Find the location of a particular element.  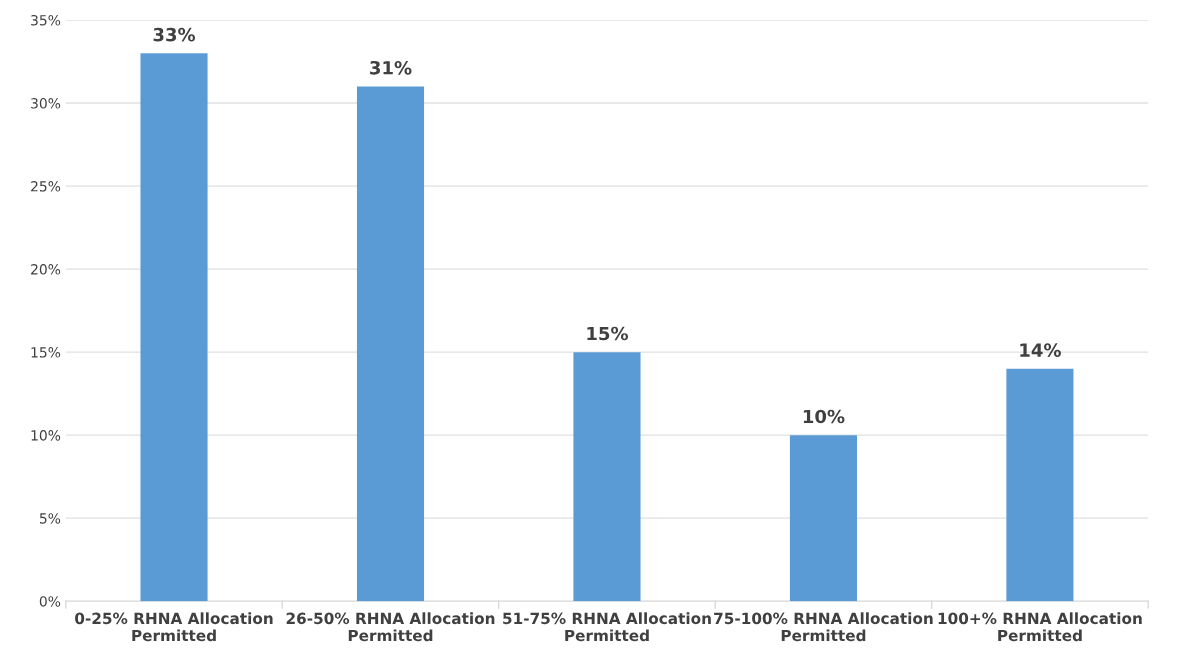

y-tick-label: 15% is located at coordinates (46, 352).